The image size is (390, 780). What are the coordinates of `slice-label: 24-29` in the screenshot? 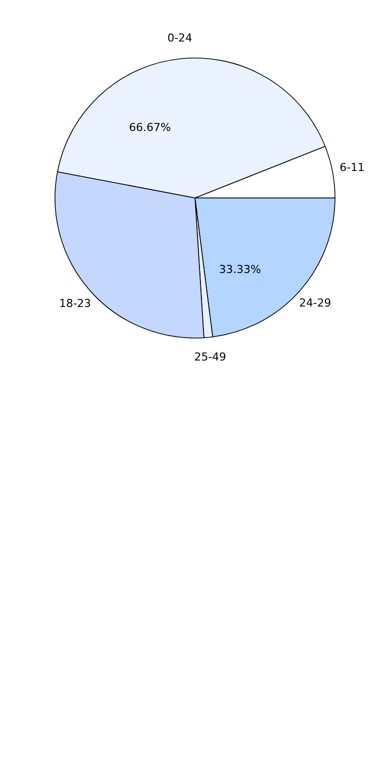 It's located at (315, 303).